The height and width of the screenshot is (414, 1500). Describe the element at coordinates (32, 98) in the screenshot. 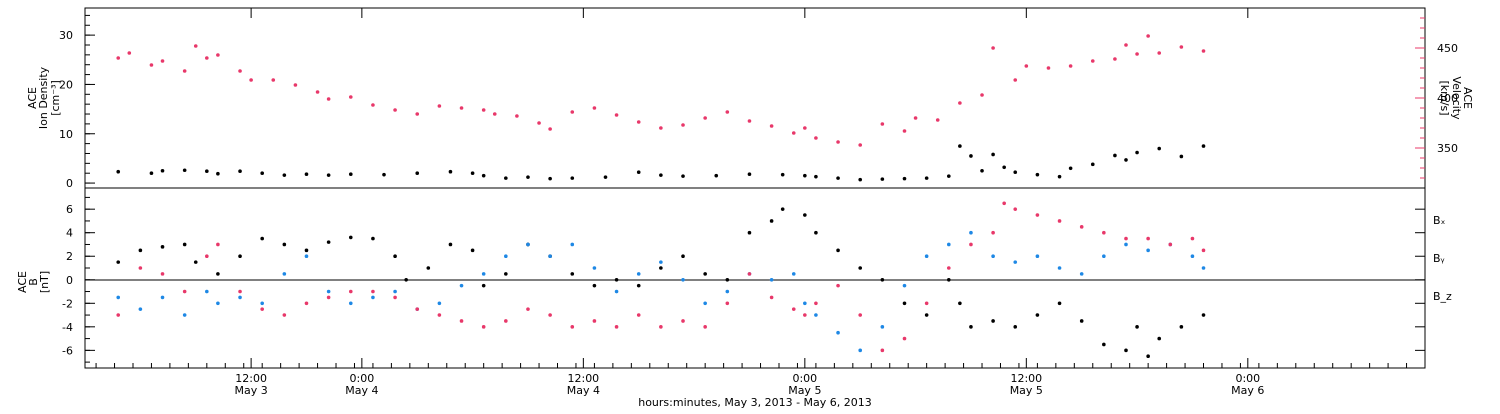

I see `ylabel-ace: ACE` at that location.